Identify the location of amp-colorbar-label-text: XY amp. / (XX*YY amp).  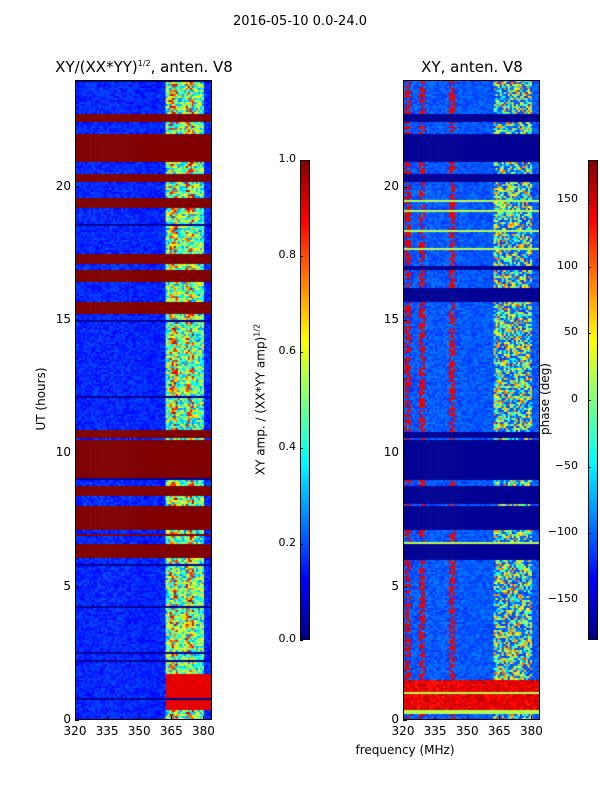
(260, 406).